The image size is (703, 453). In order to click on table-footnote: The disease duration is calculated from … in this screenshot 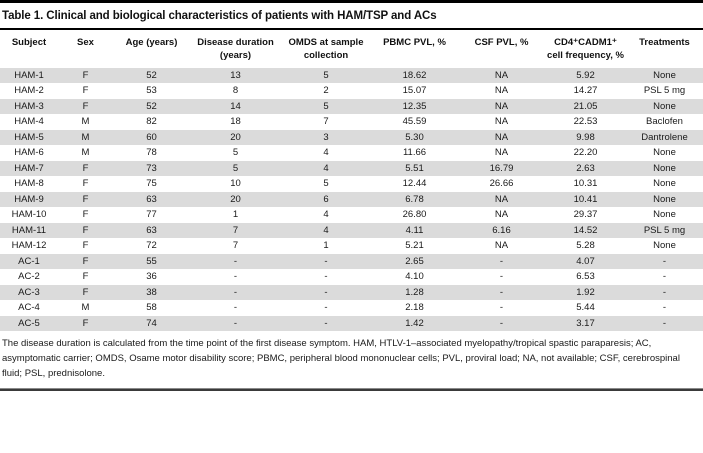, I will do `click(341, 358)`.